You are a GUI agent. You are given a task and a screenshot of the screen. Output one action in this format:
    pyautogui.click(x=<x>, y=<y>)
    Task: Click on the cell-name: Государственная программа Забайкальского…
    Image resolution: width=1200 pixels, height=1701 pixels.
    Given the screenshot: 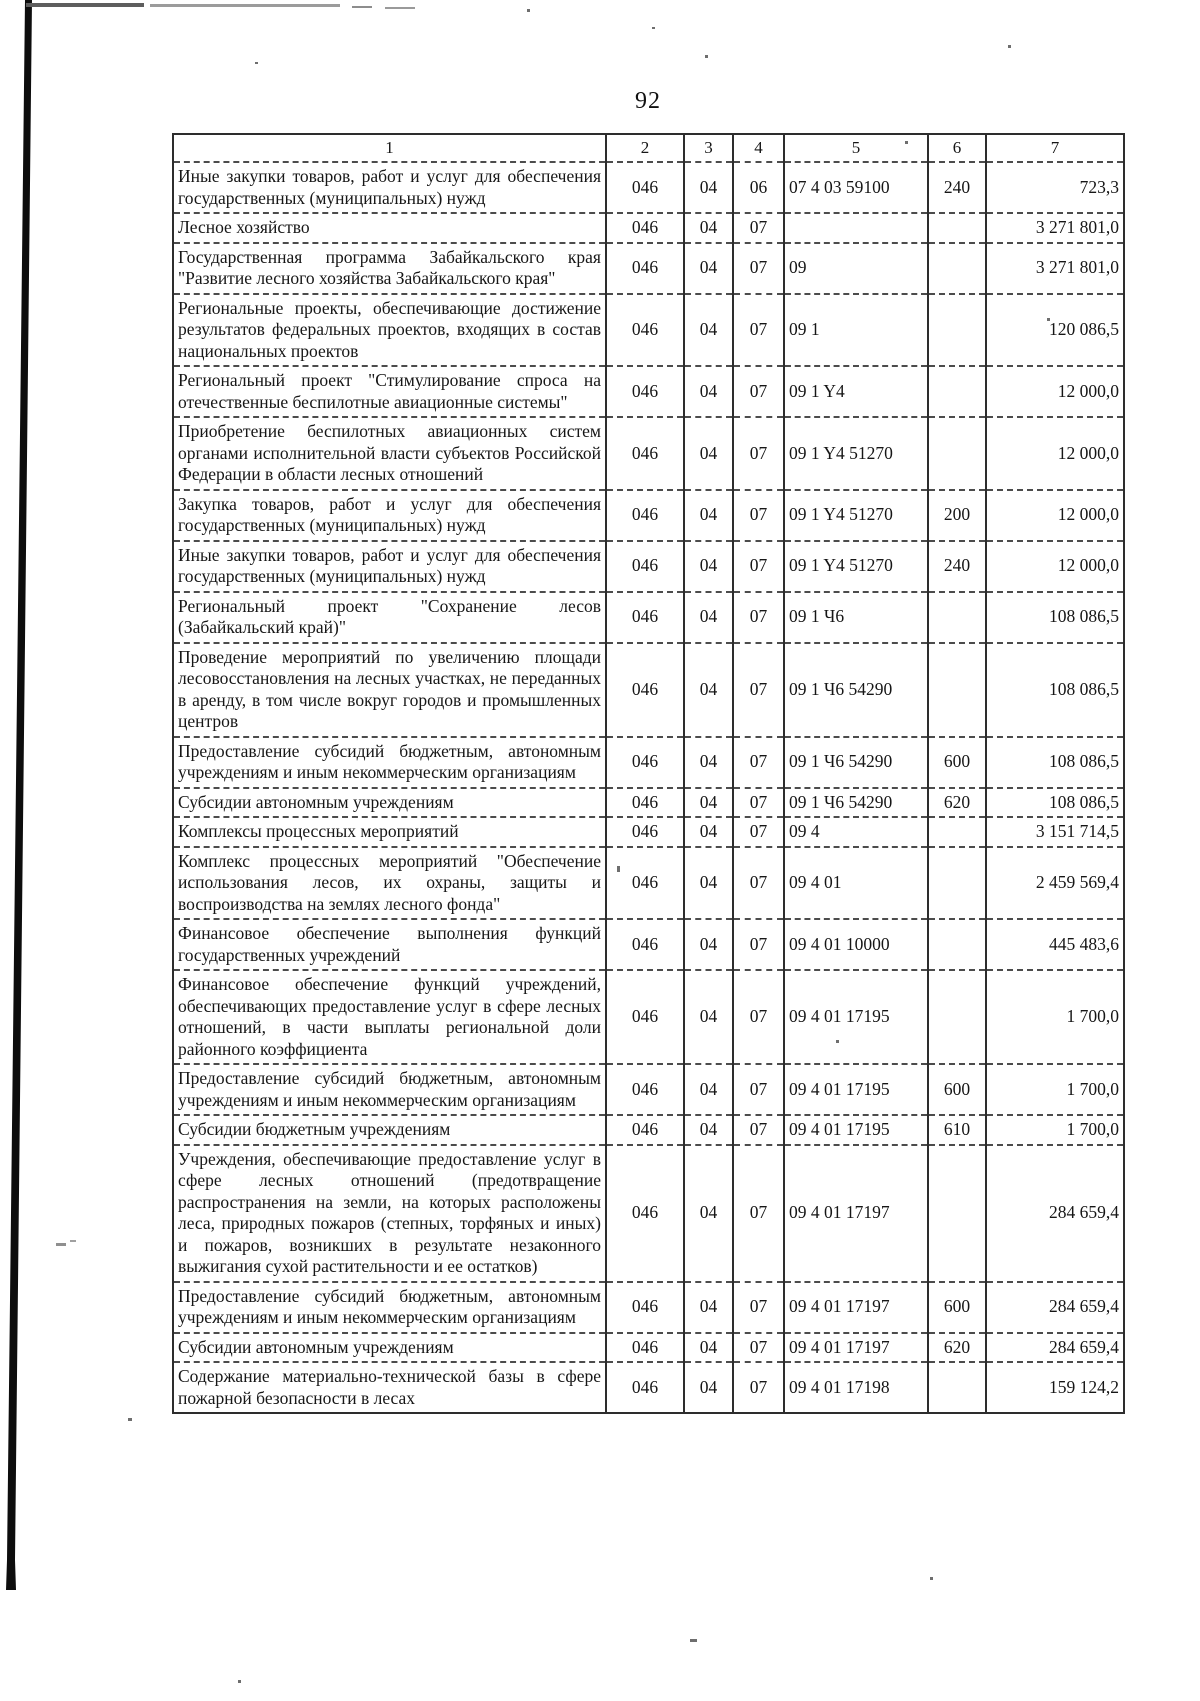 What is the action you would take?
    pyautogui.click(x=389, y=267)
    